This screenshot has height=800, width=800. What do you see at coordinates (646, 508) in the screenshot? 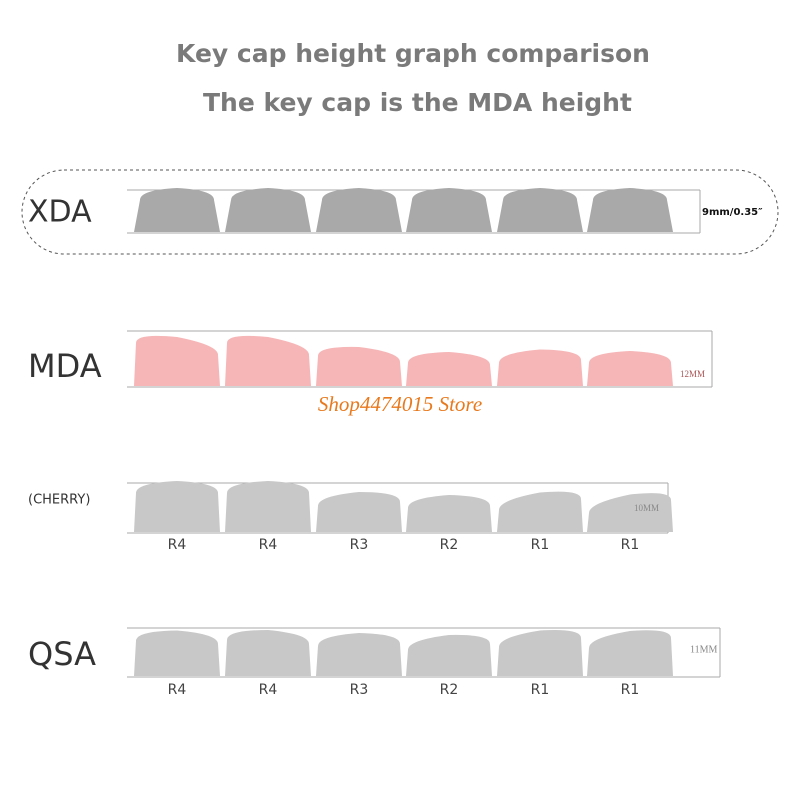
I see `height-label: 10MM` at bounding box center [646, 508].